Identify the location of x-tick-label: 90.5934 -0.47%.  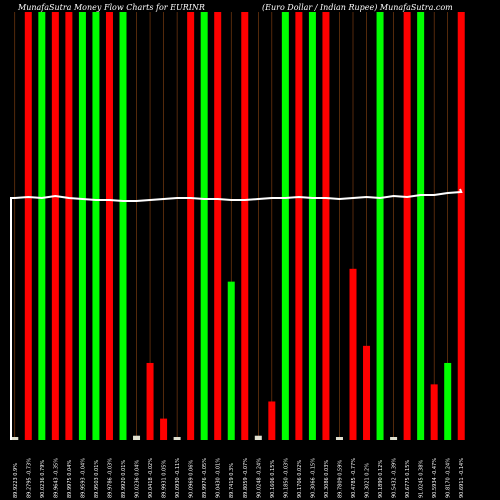
(435, 478).